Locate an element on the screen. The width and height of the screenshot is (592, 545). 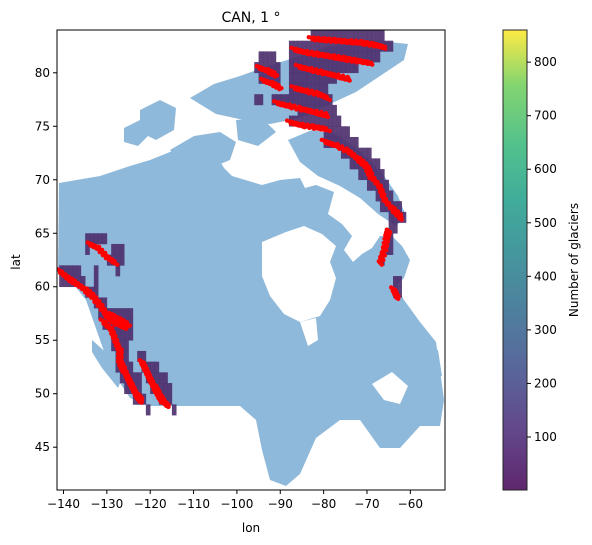
x-tick-label: −140 is located at coordinates (63, 504).